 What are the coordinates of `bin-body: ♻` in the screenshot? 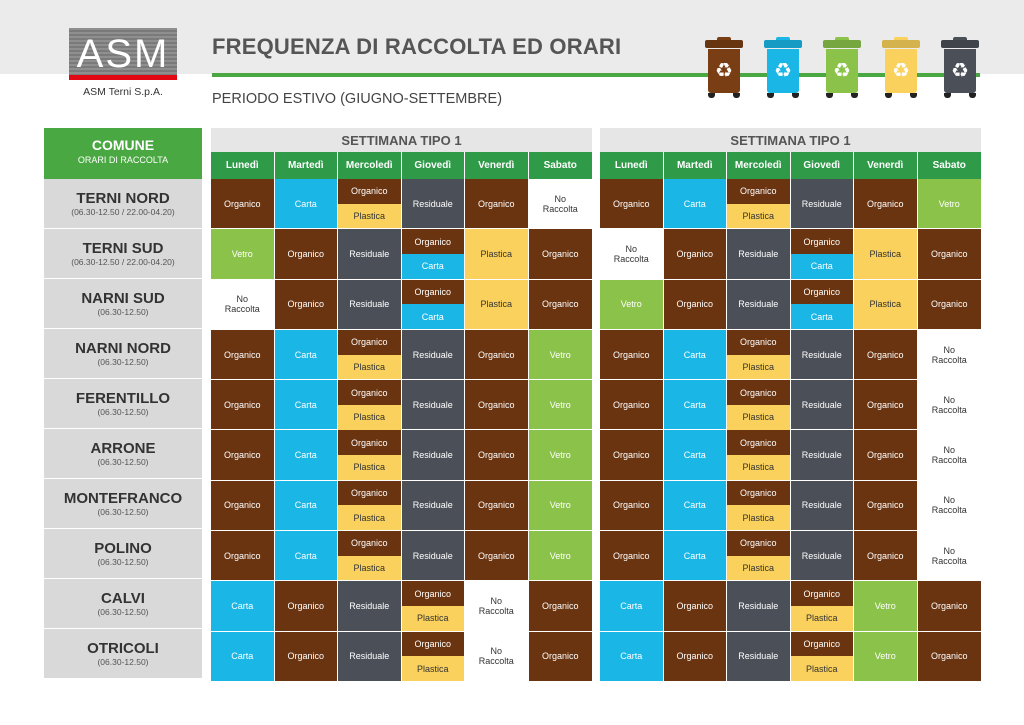 It's located at (901, 71).